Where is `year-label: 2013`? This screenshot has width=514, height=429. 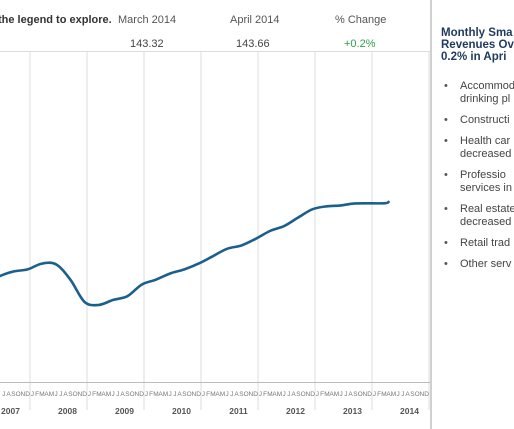 year-label: 2013 is located at coordinates (352, 411).